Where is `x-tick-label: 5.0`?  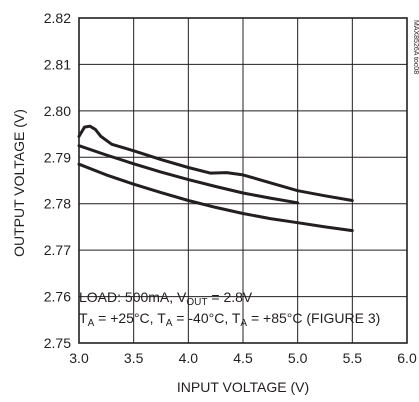 x-tick-label: 5.0 is located at coordinates (298, 358).